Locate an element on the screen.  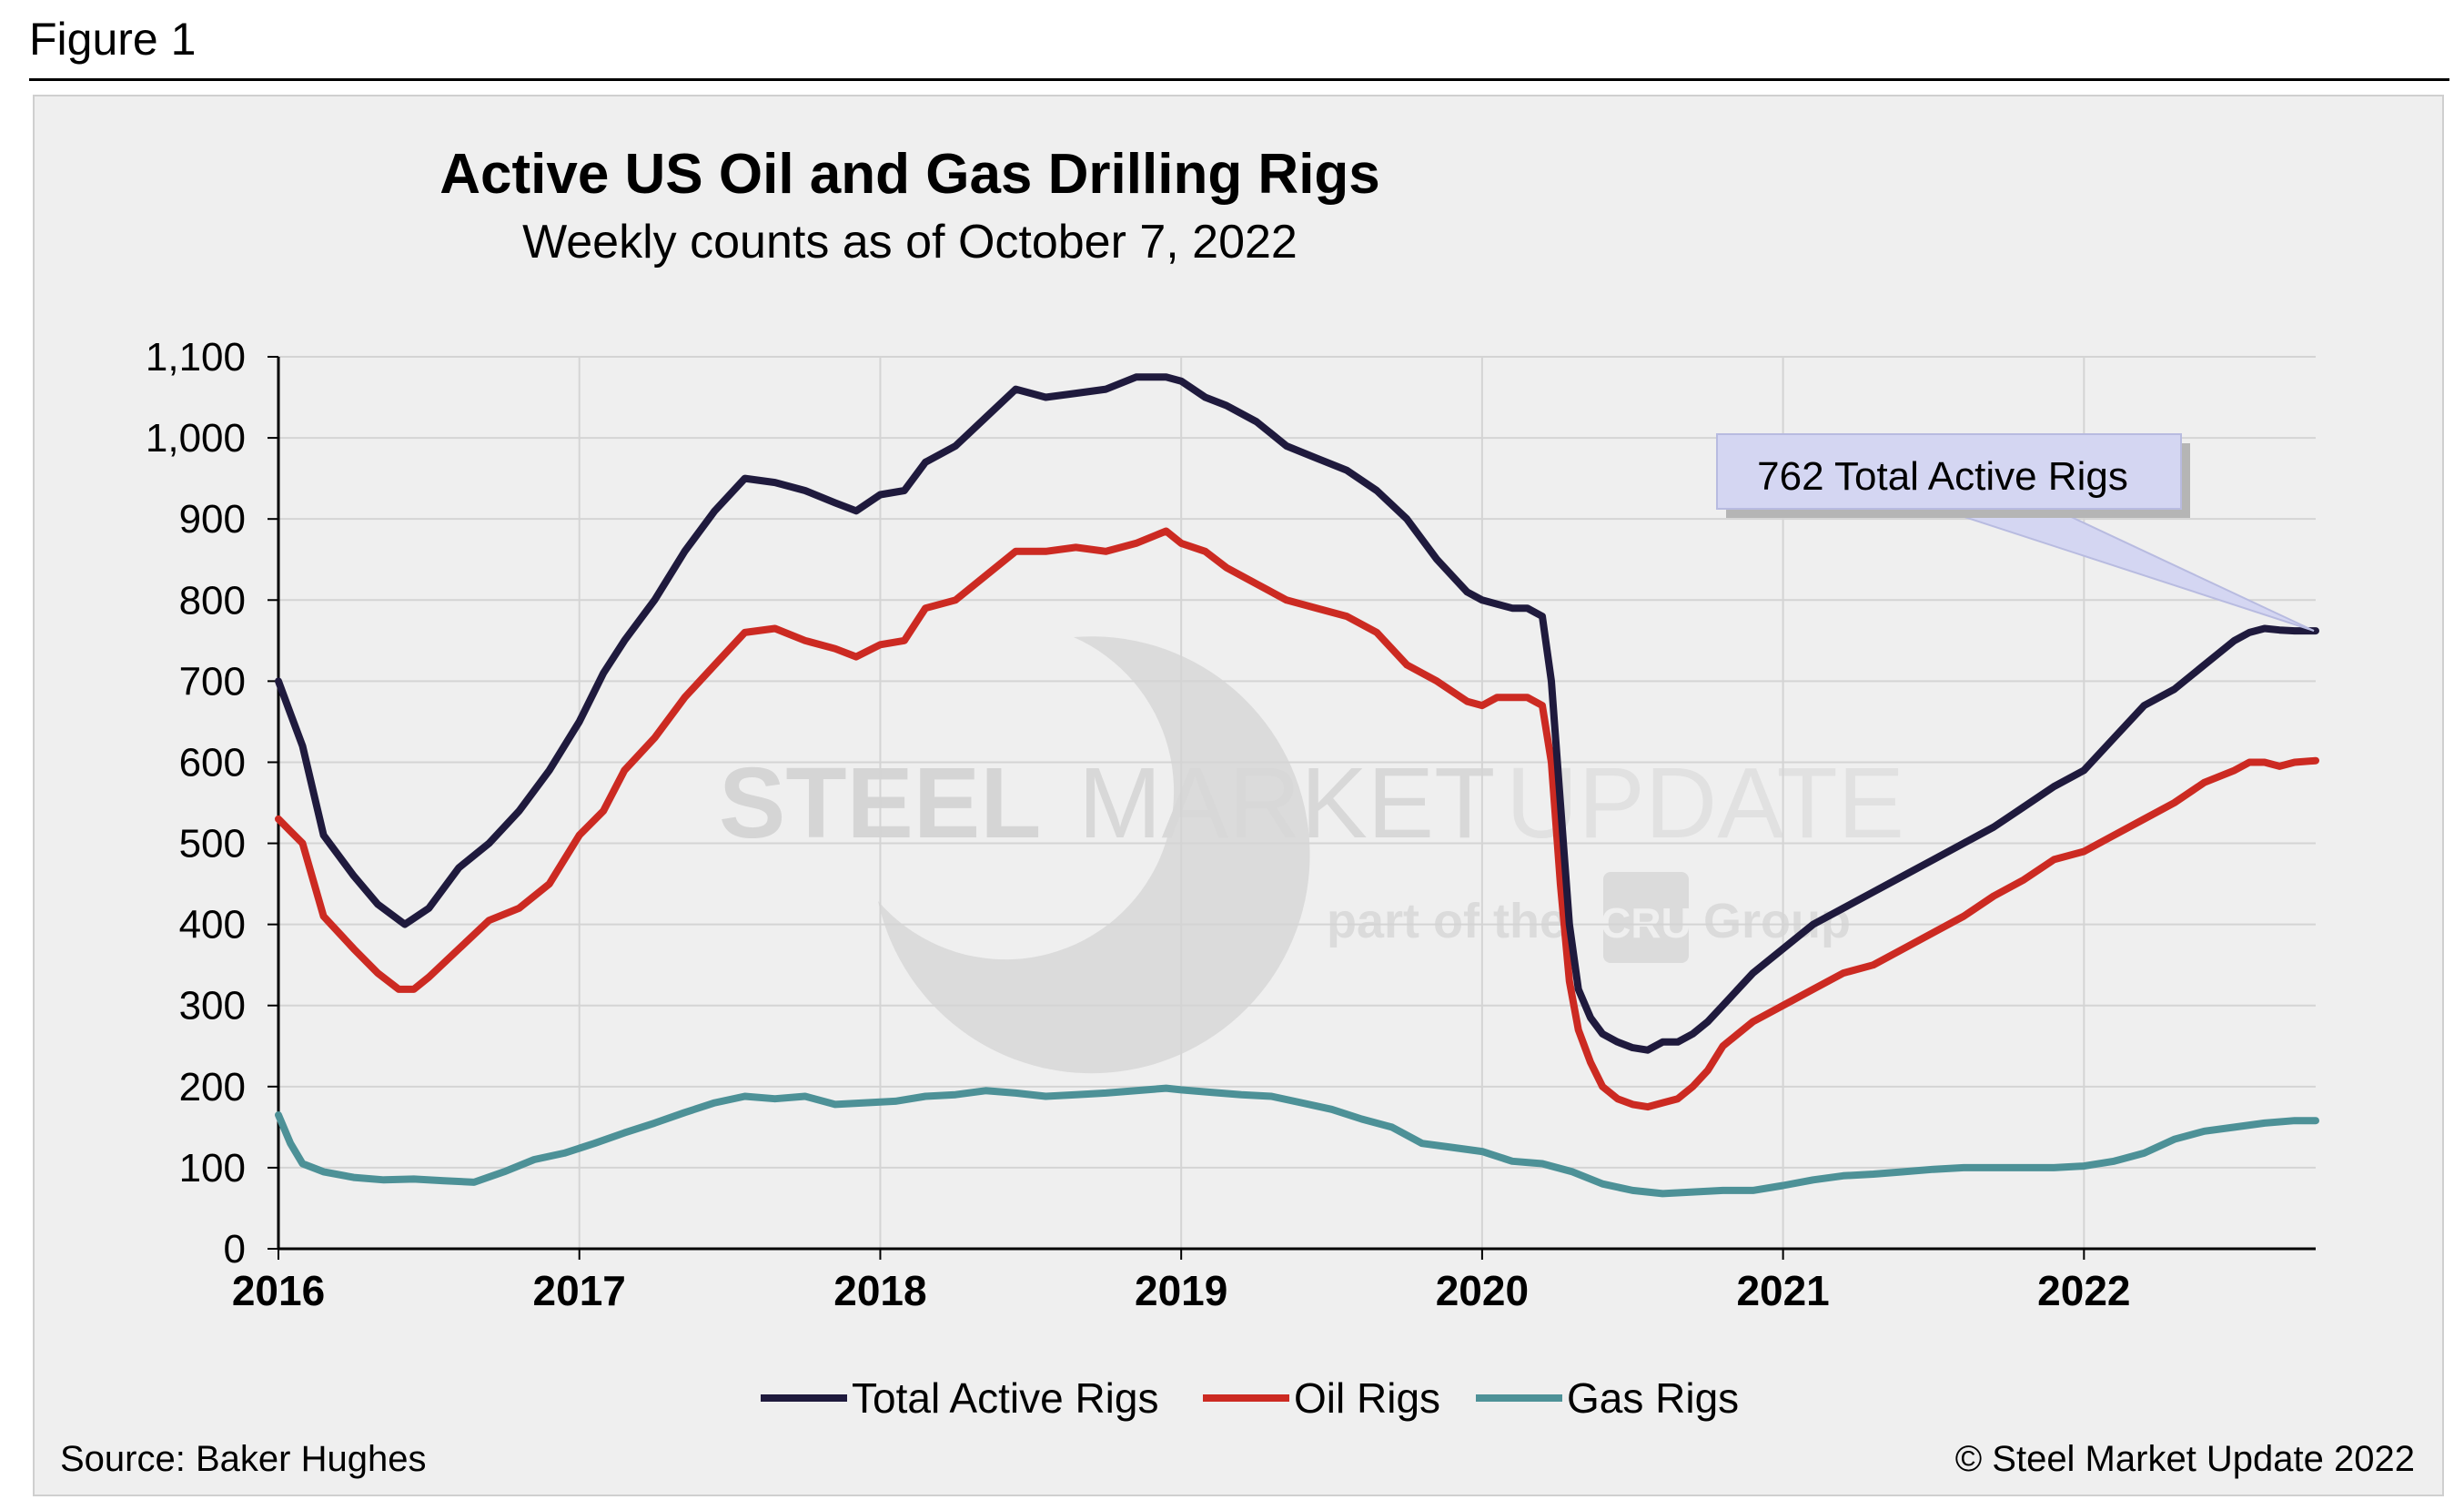
watermark-swoosh is located at coordinates (1094, 855).